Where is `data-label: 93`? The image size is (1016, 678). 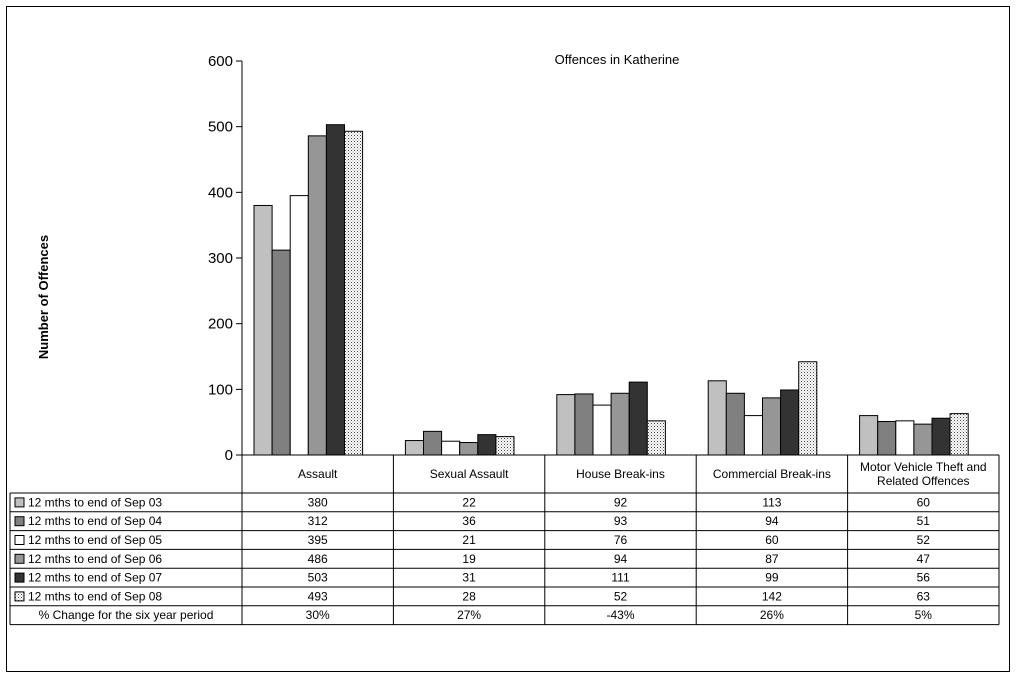
data-label: 93 is located at coordinates (621, 521).